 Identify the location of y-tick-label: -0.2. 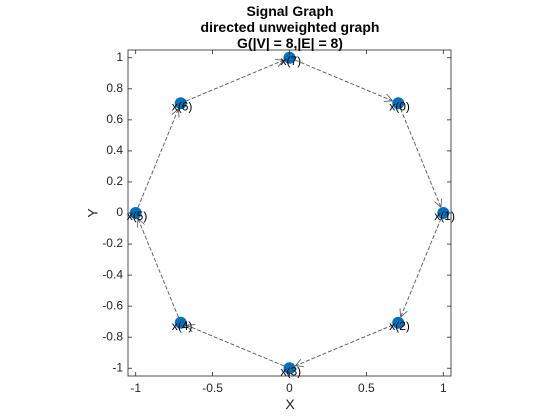
(112, 243).